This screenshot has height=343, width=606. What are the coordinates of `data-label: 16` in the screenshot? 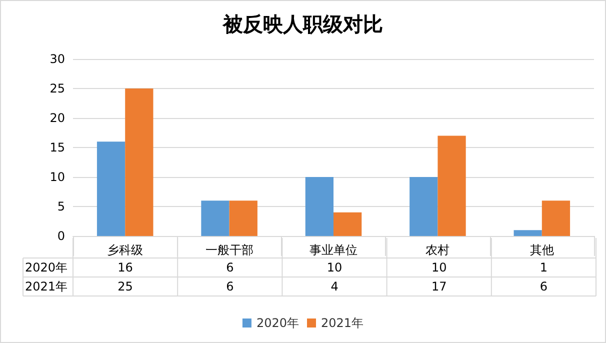 It's located at (125, 267).